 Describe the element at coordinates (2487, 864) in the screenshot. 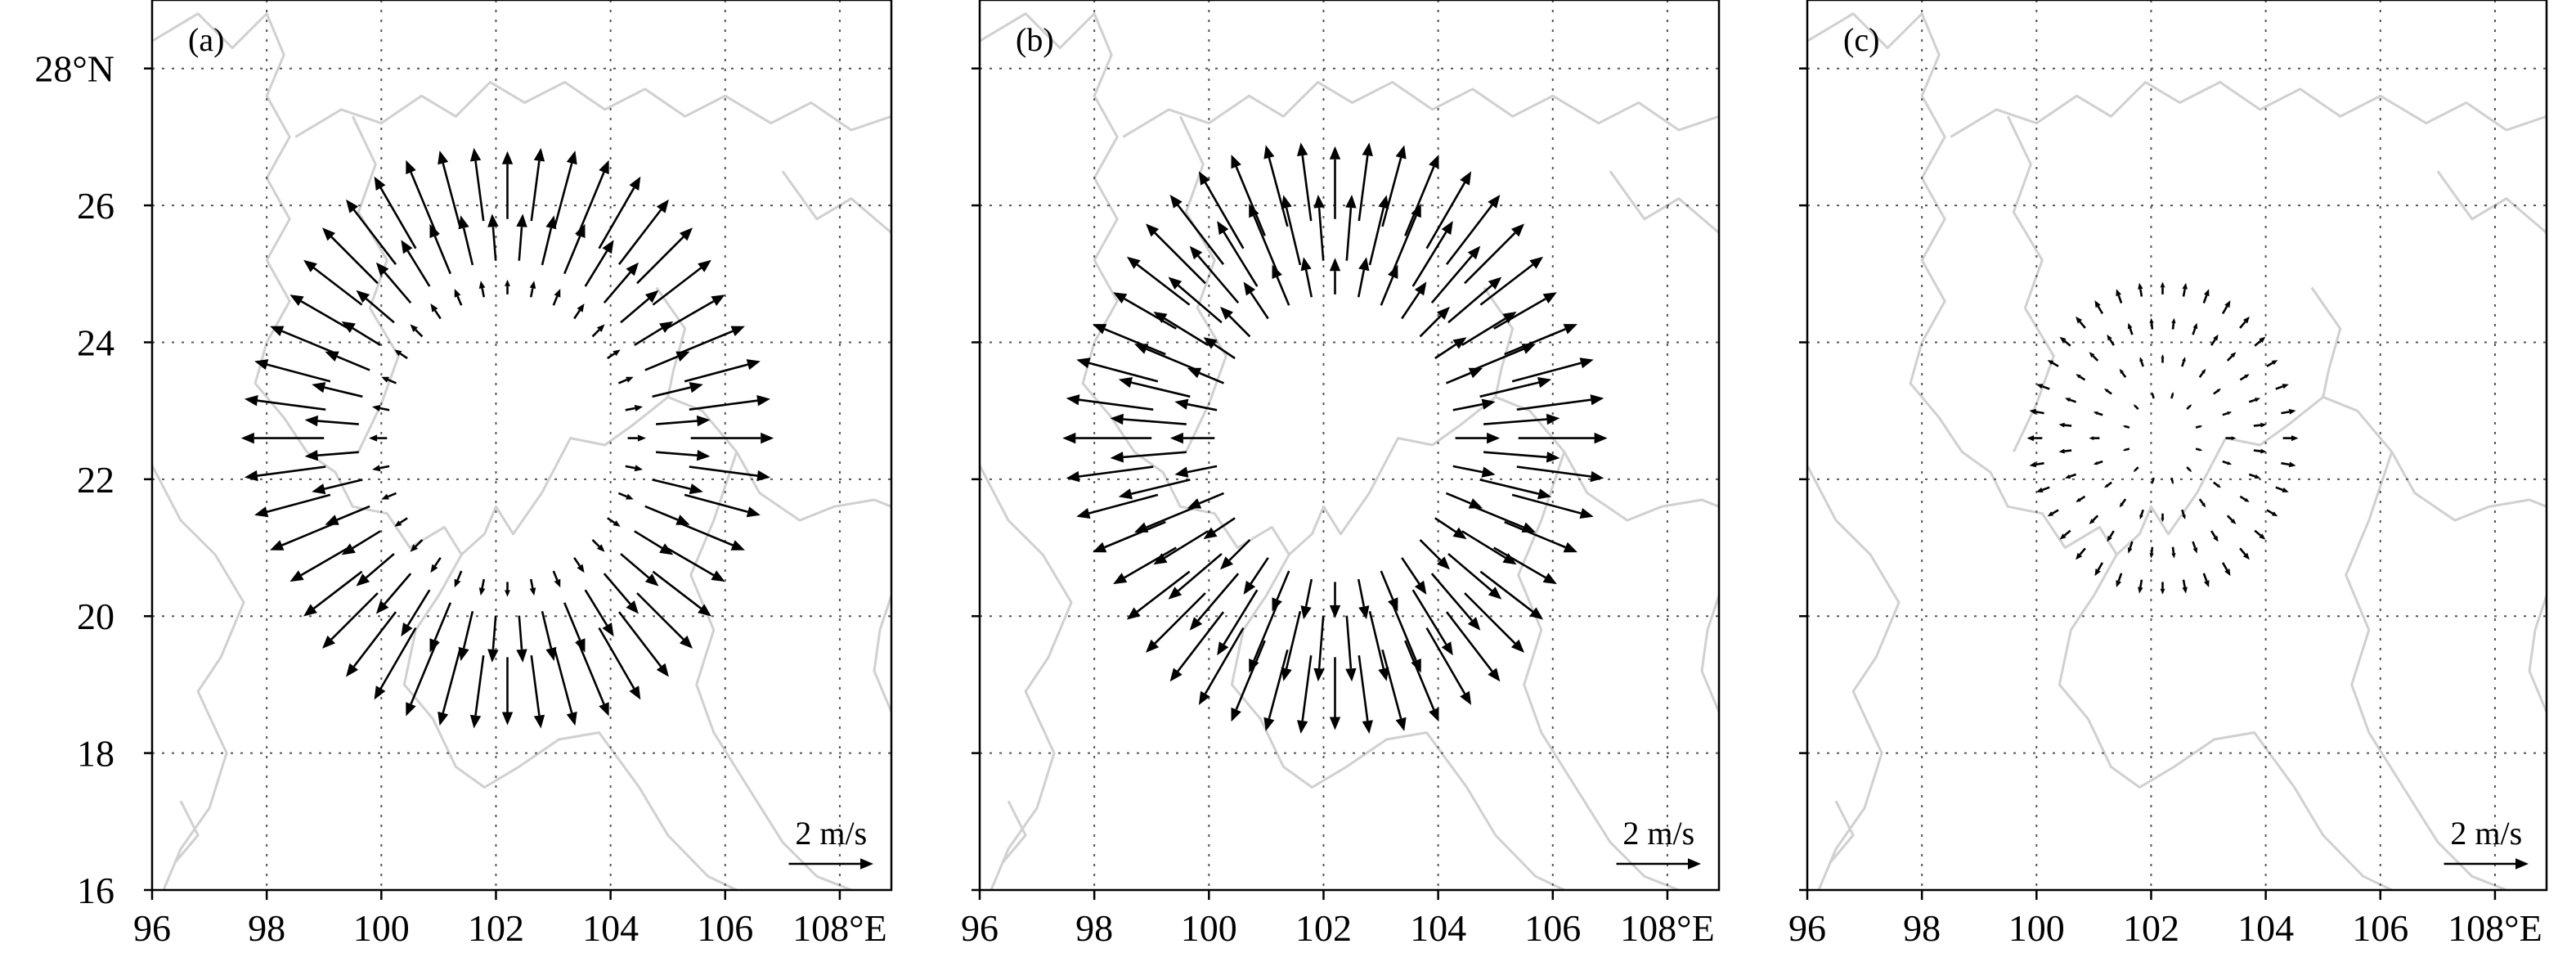

I see `reference-vector-arrow` at that location.